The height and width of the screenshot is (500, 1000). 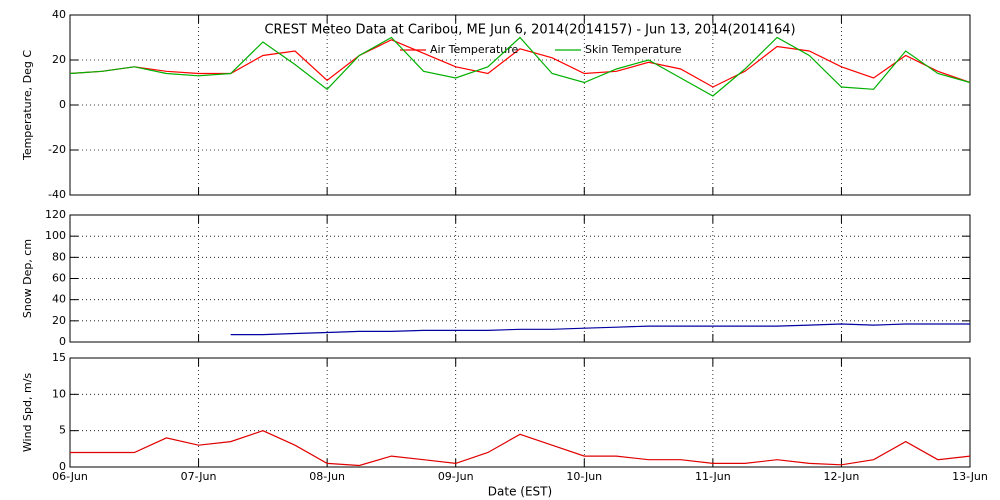 What do you see at coordinates (57, 149) in the screenshot?
I see `y-tick-label: -20` at bounding box center [57, 149].